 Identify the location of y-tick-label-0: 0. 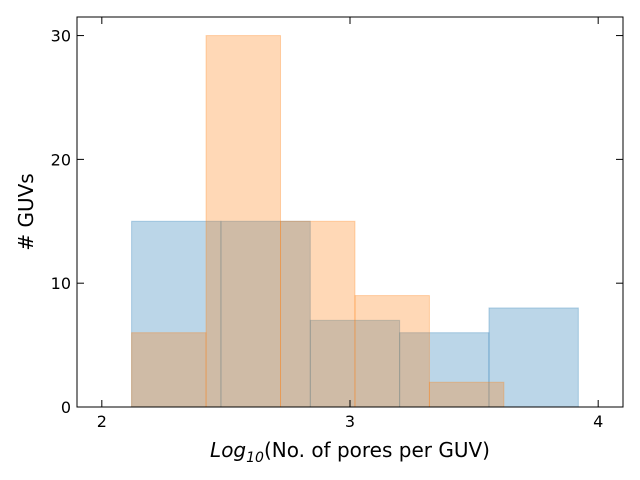
(66, 407).